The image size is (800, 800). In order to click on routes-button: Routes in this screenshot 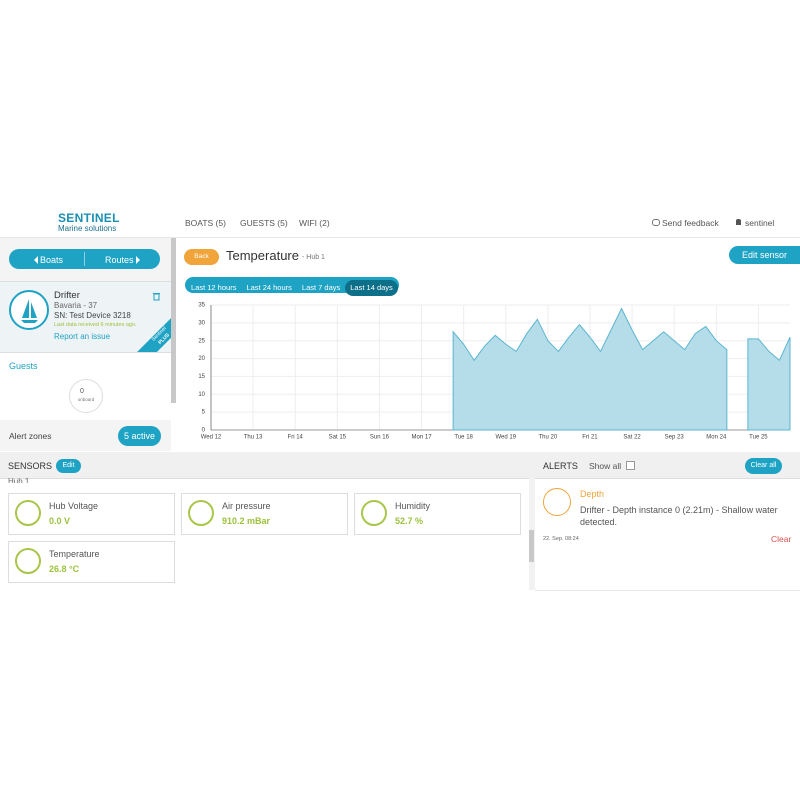, I will do `click(119, 260)`.